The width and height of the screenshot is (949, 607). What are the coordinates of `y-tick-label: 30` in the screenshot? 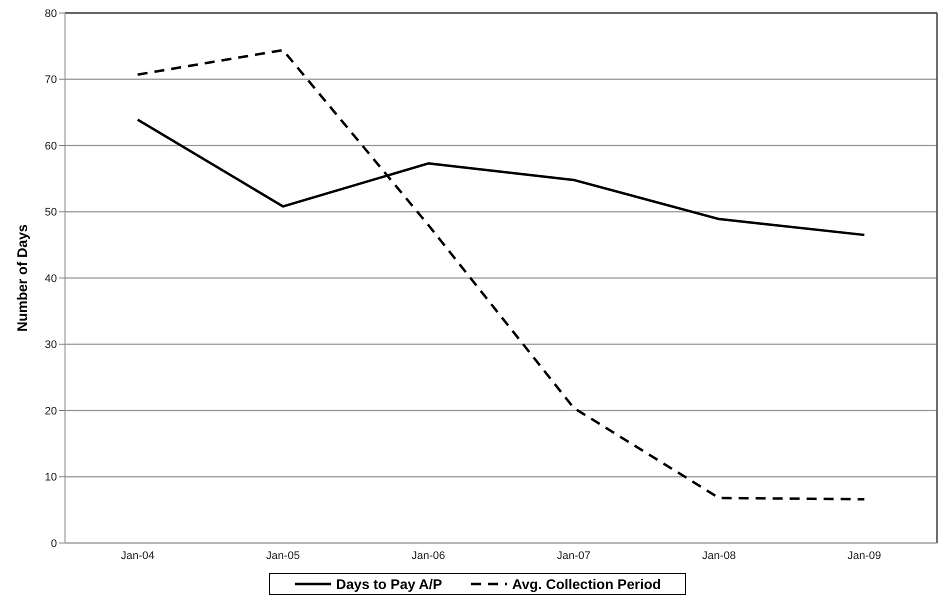 It's located at (50, 345).